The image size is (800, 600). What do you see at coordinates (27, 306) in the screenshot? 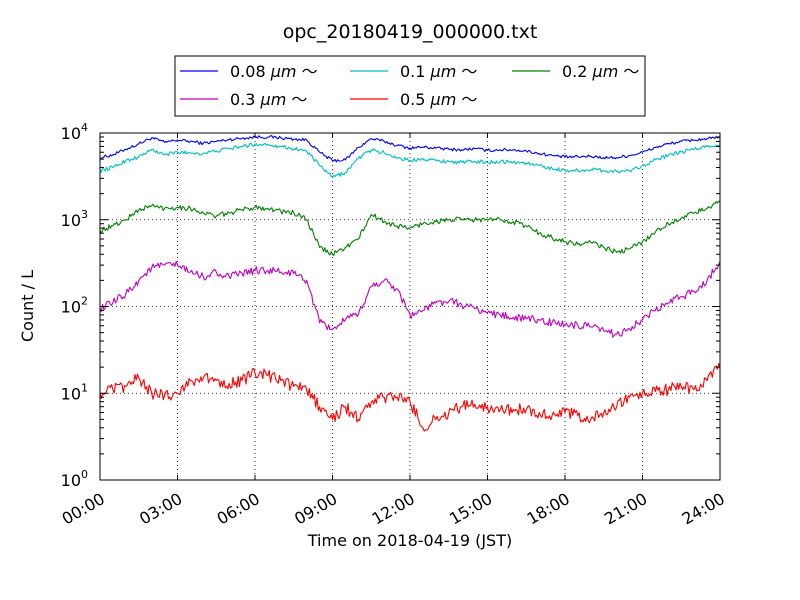
I see `y-axis-label: Count / L` at bounding box center [27, 306].